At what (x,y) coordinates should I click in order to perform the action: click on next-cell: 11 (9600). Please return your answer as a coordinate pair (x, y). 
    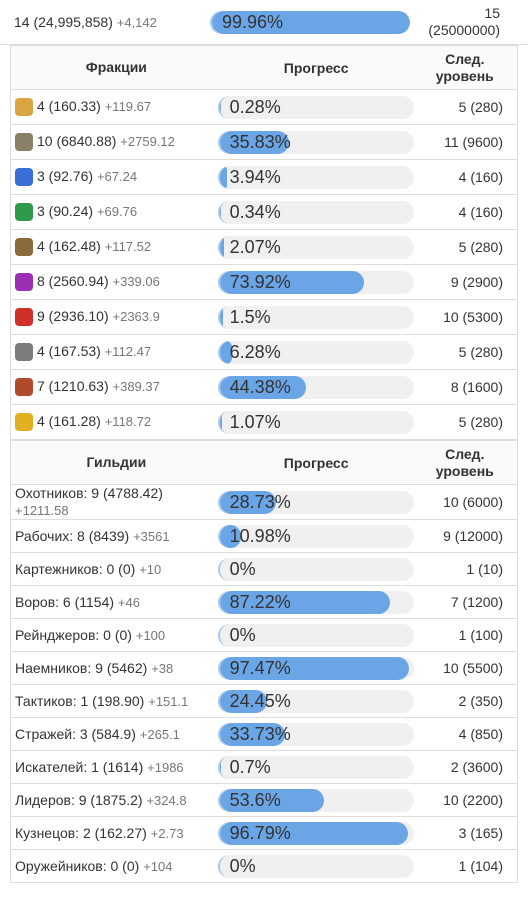
    Looking at the image, I should click on (473, 141).